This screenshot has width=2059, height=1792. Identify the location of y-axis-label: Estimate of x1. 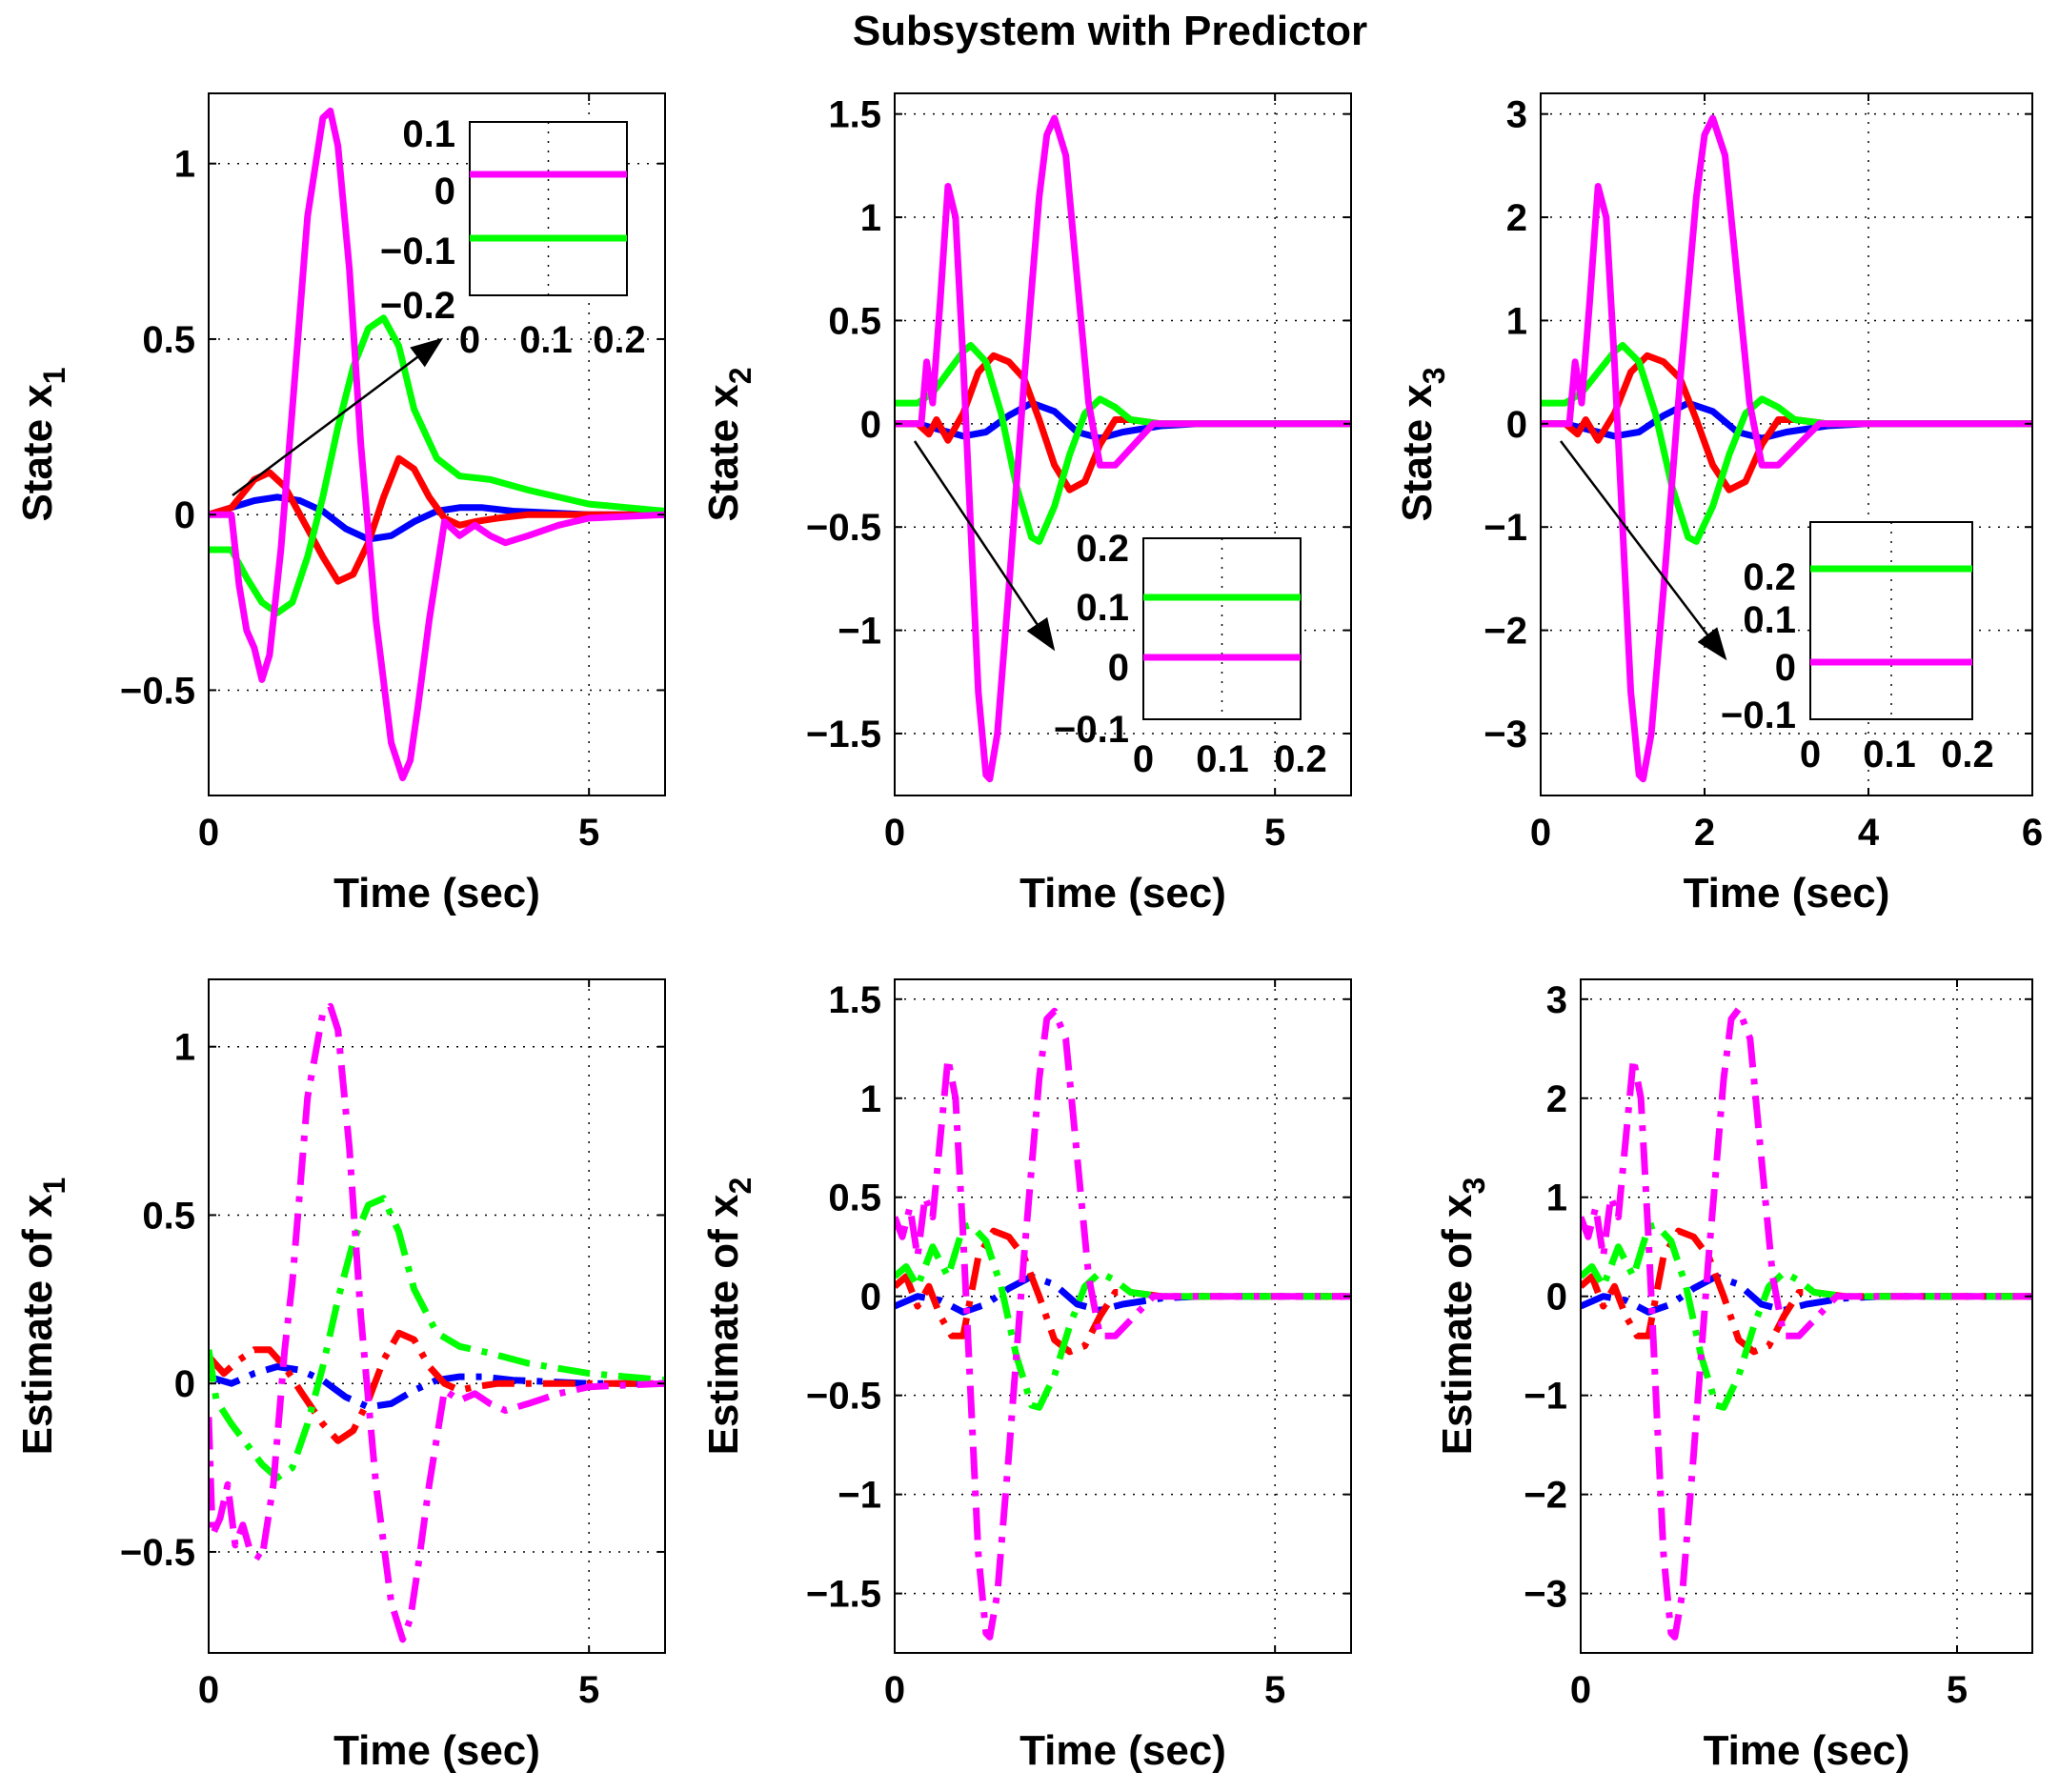
(42, 1317).